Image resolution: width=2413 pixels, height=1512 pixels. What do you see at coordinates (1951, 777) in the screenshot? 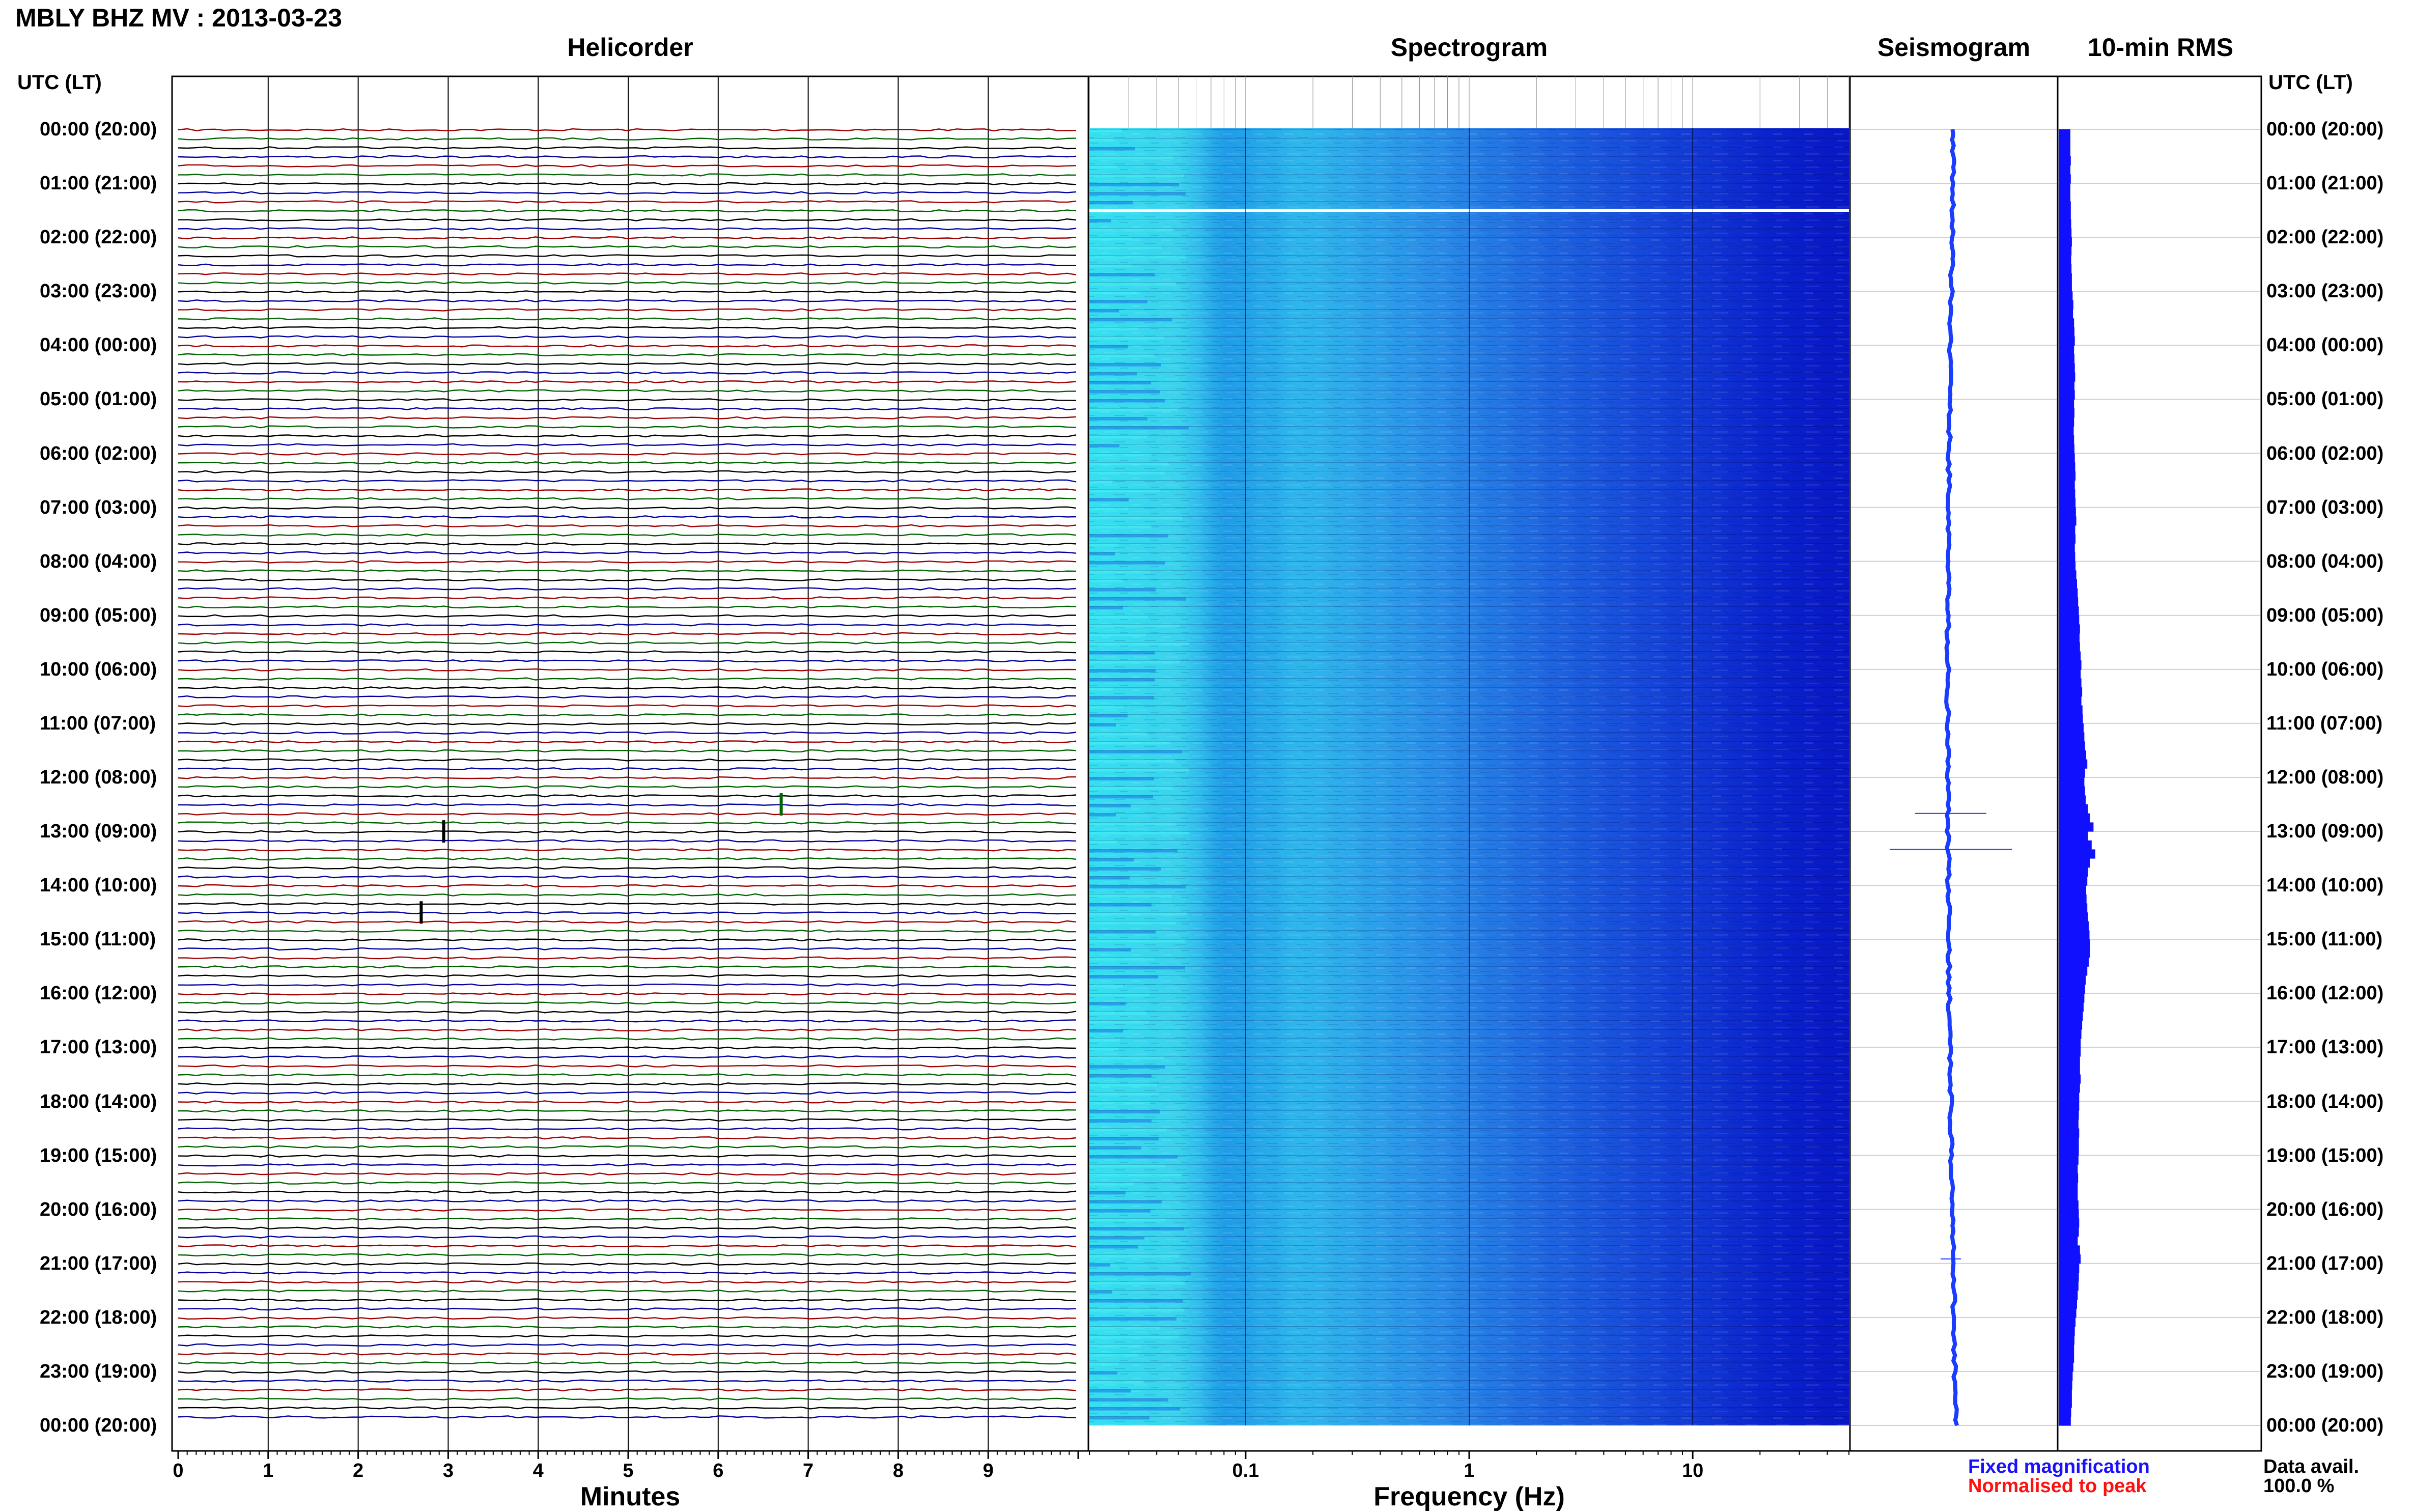
I see `seismogram-trace` at bounding box center [1951, 777].